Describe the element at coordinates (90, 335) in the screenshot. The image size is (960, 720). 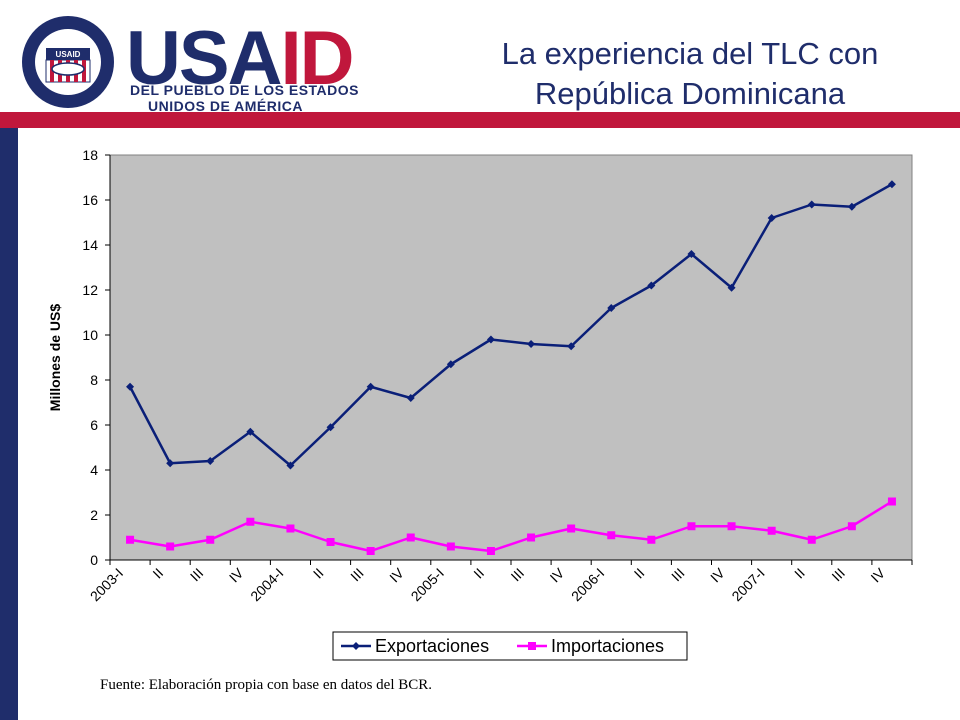
I see `y-tick-label: 10` at that location.